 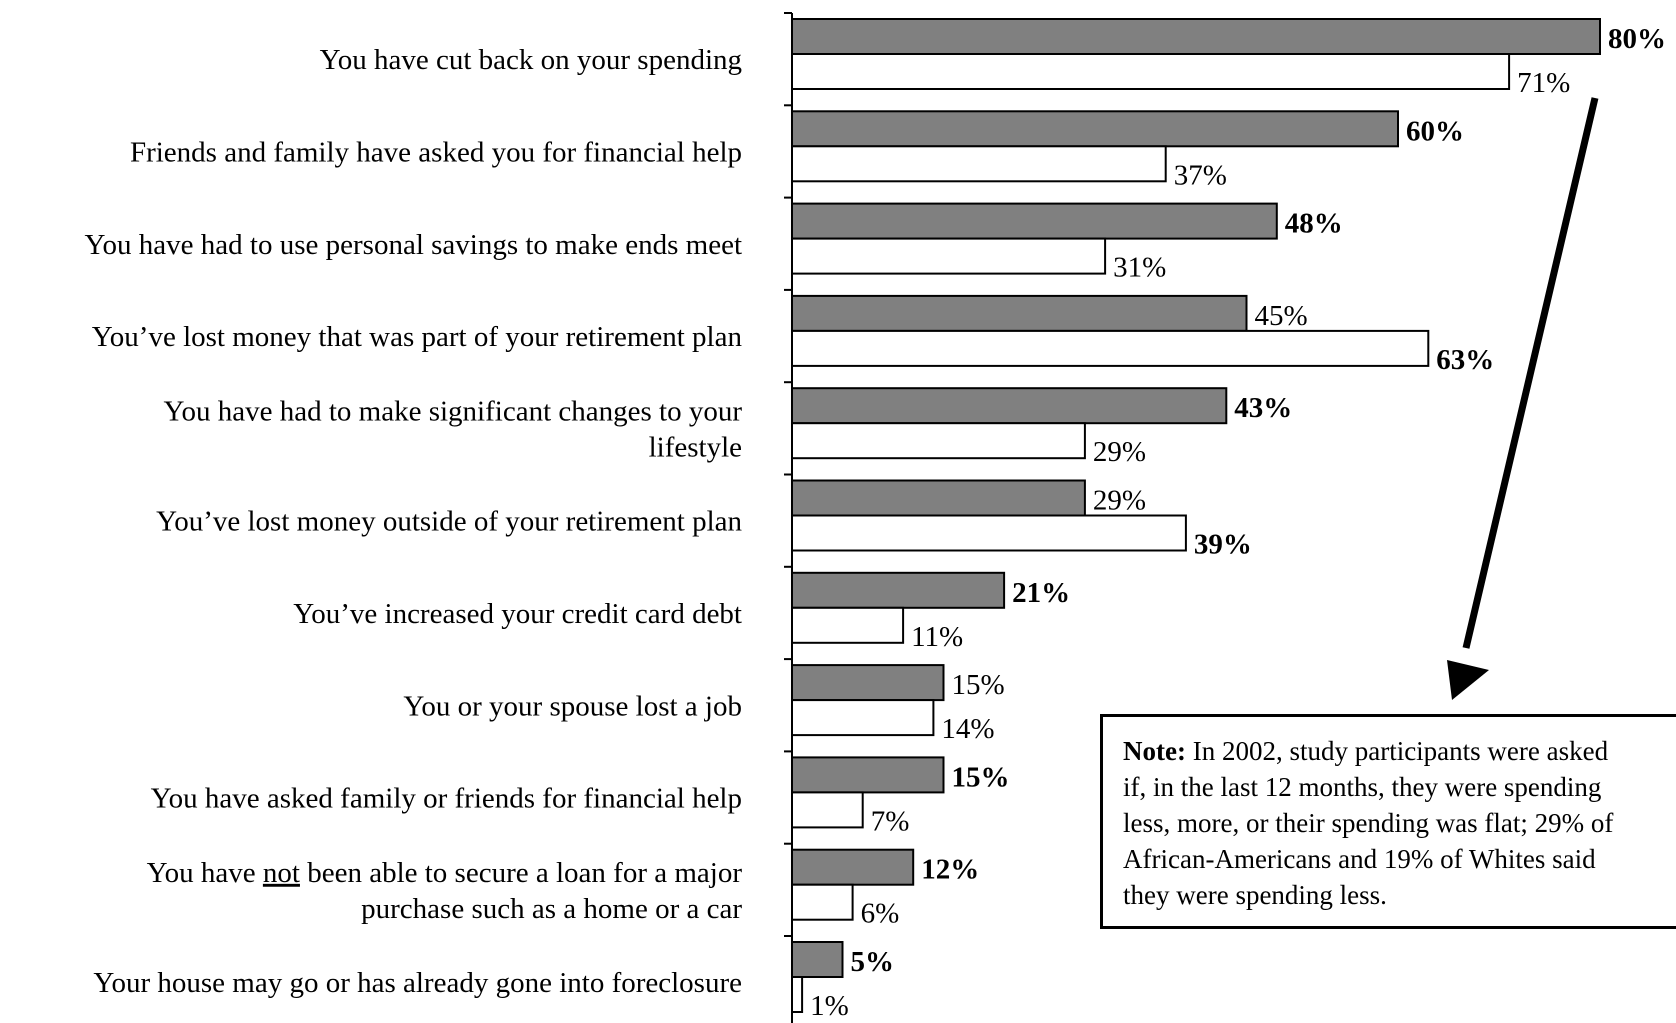 What do you see at coordinates (937, 637) in the screenshot?
I see `value-label: 11%` at bounding box center [937, 637].